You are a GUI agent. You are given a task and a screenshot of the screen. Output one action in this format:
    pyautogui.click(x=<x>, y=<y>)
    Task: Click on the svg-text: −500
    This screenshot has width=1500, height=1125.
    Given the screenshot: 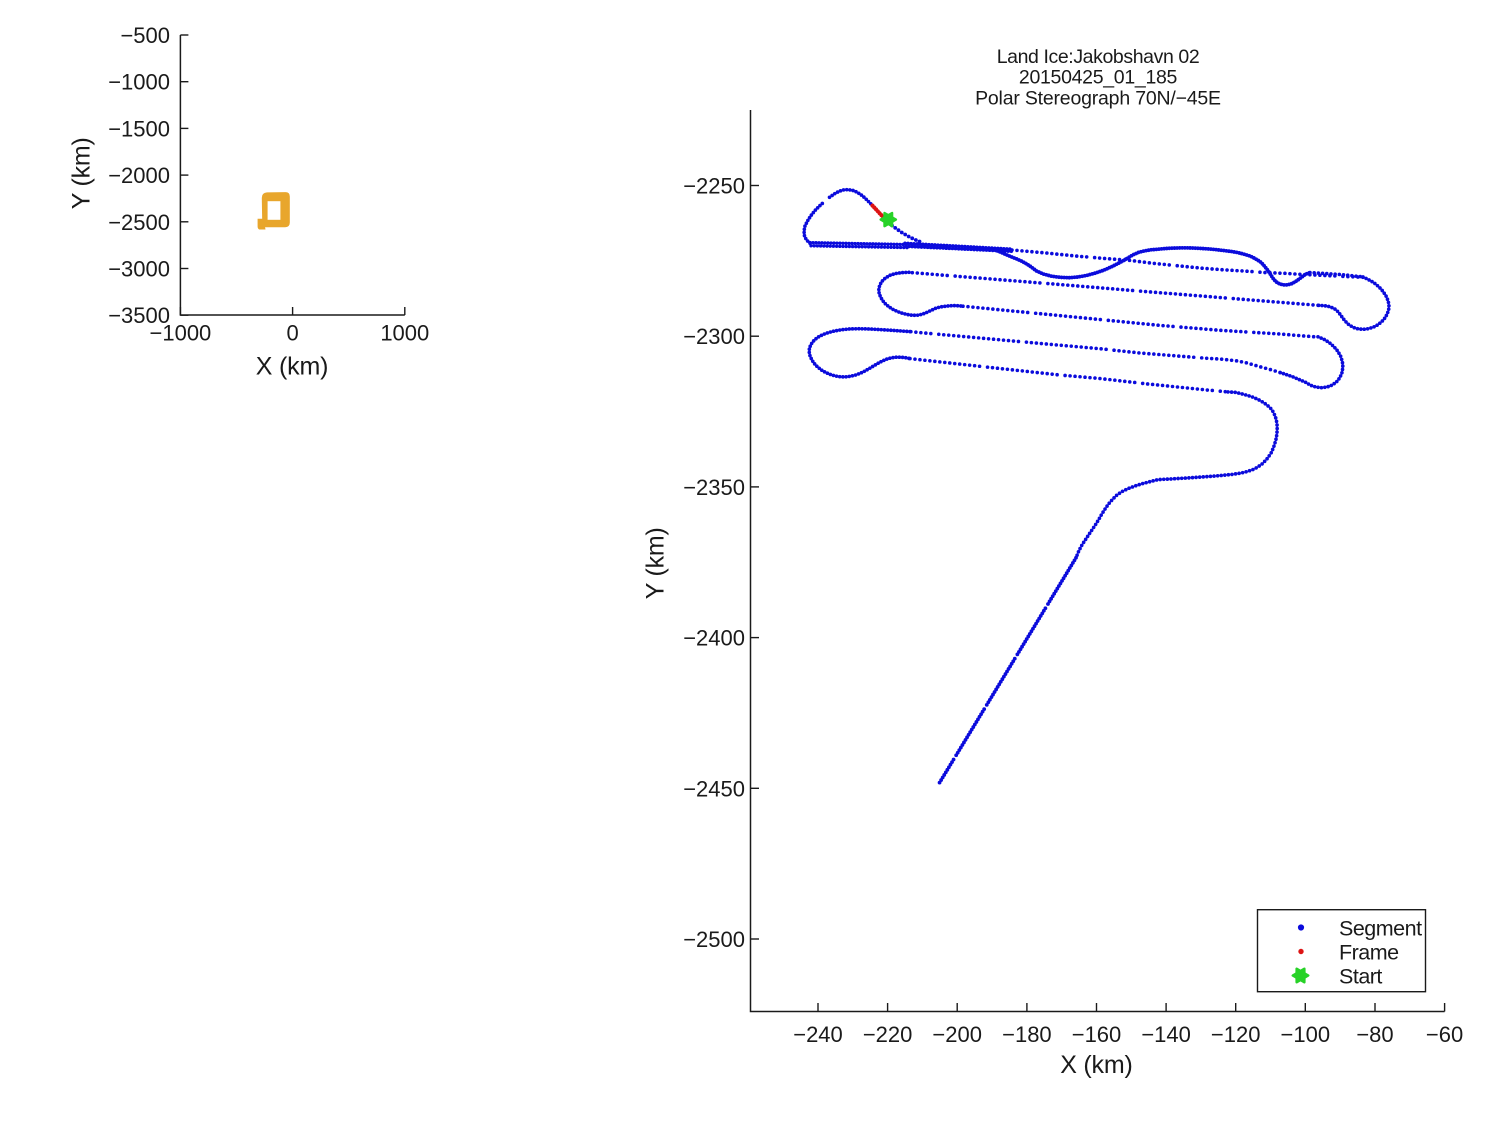 What is the action you would take?
    pyautogui.click(x=145, y=35)
    